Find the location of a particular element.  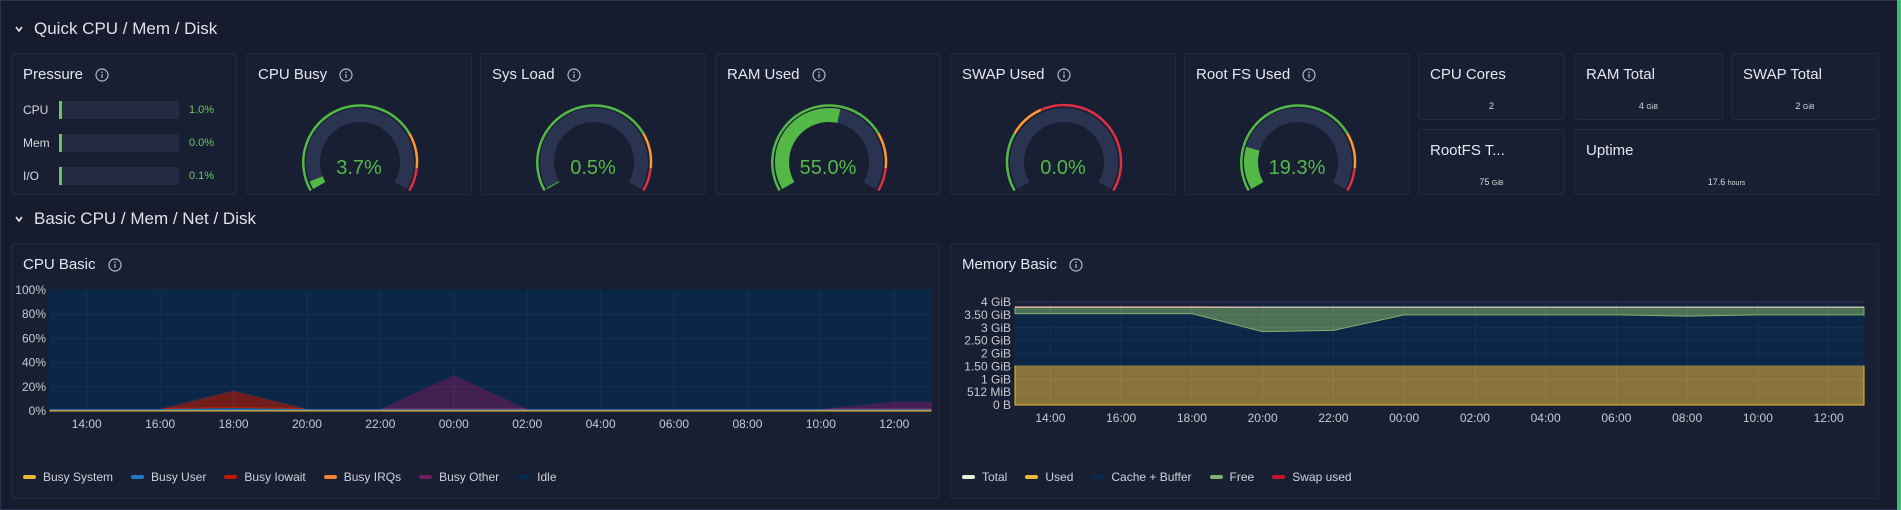

x-tick-label: 12:00 is located at coordinates (1829, 418).